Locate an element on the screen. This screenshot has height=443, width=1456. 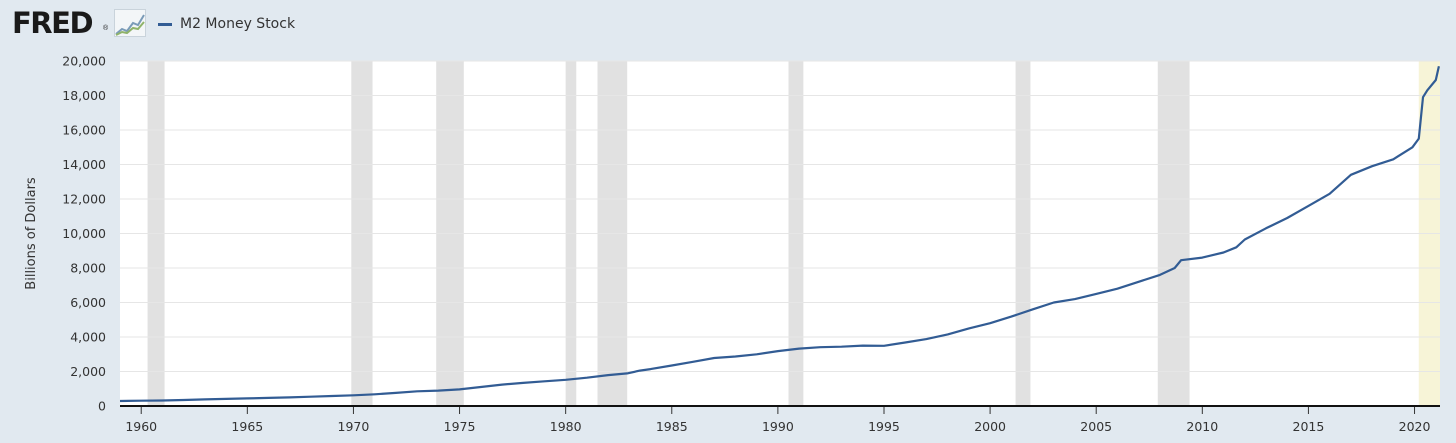
x-tick-label-1985: 1985 is located at coordinates (672, 426).